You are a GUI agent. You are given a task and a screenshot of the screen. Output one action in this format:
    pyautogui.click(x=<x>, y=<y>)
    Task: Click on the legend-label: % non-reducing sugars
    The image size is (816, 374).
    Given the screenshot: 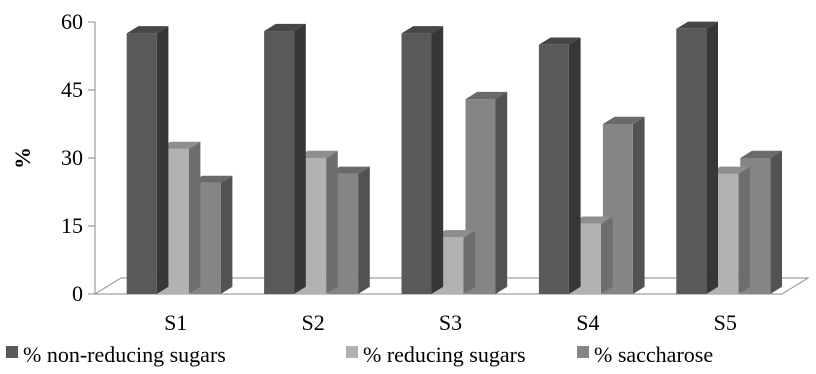 What is the action you would take?
    pyautogui.click(x=124, y=354)
    